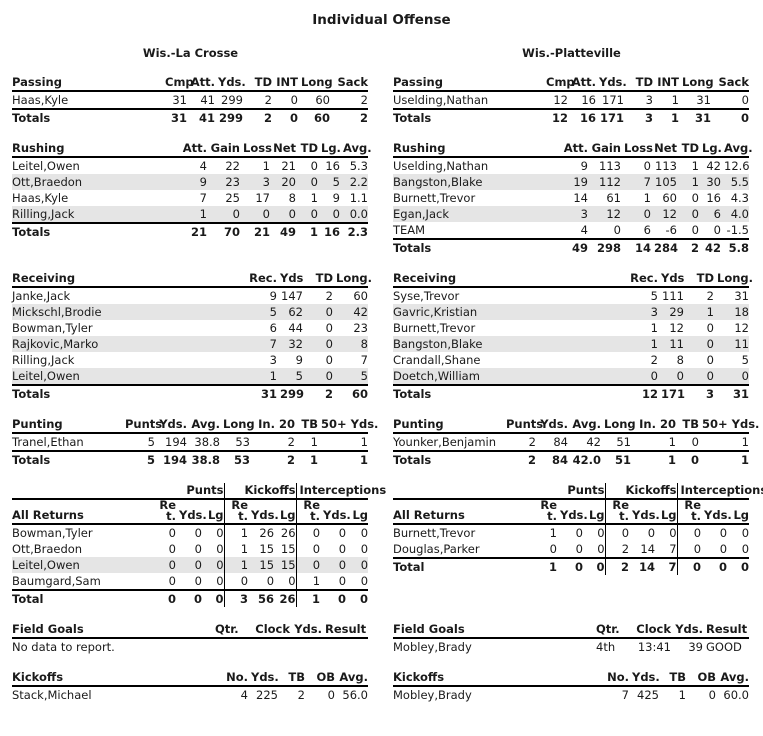 This screenshot has height=736, width=763. What do you see at coordinates (594, 512) in the screenshot?
I see `column-header: Lg` at bounding box center [594, 512].